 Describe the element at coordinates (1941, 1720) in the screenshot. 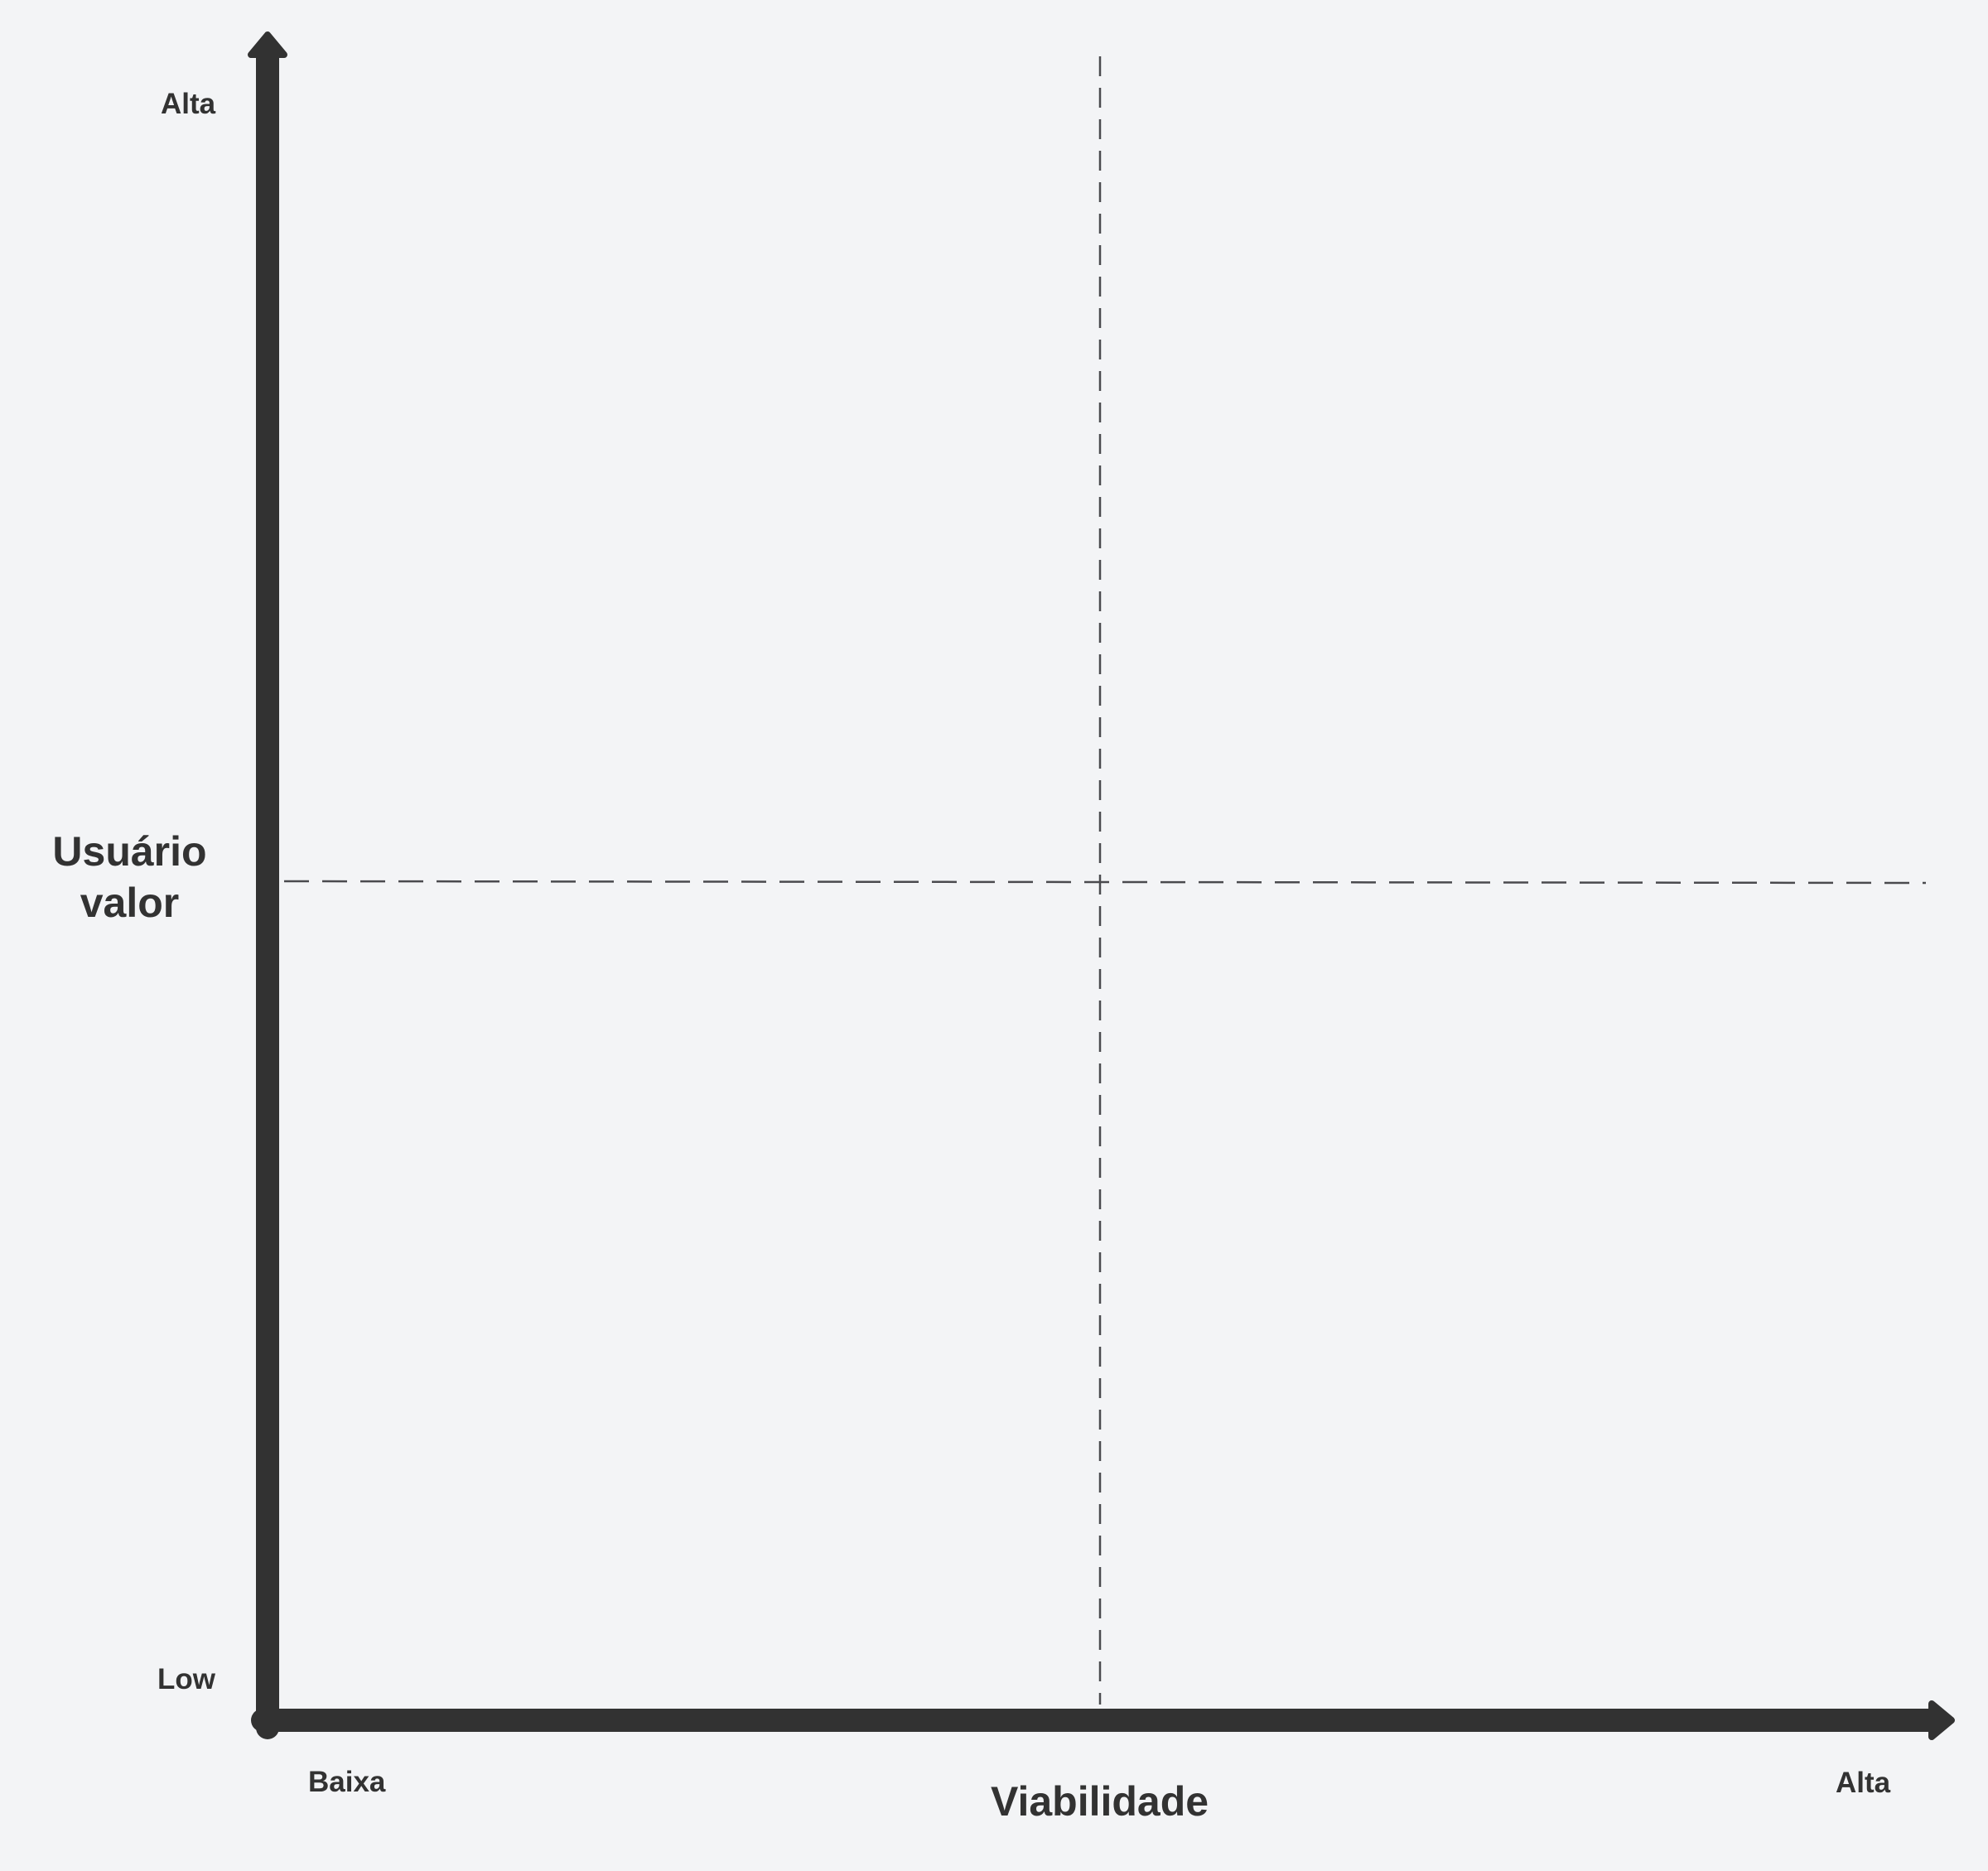

I see `x-axis-arrowhead` at that location.